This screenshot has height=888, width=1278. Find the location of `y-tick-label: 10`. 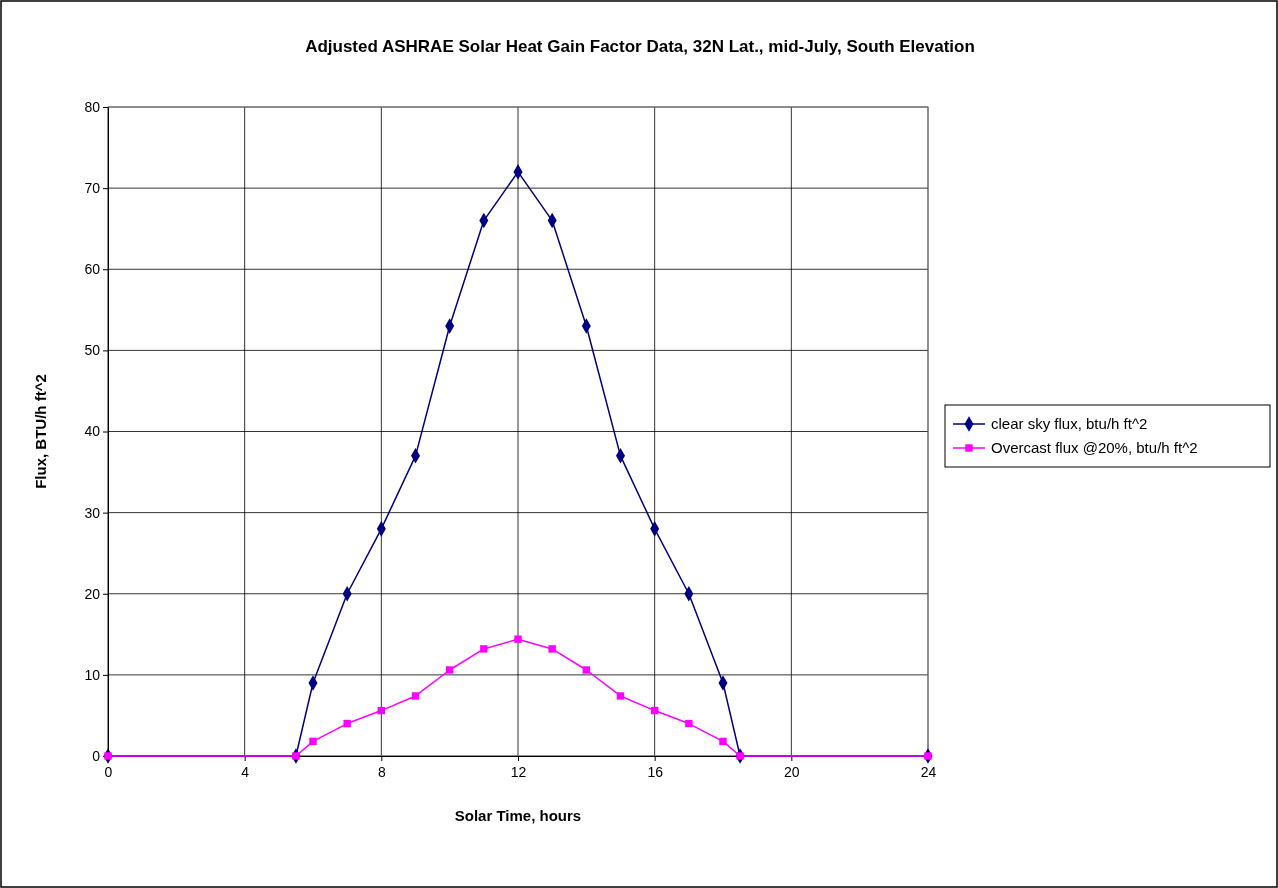

y-tick-label: 10 is located at coordinates (92, 674).